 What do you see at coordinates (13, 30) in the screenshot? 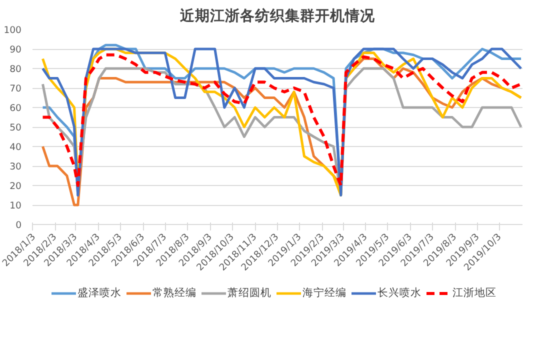
I see `y-tick-label: 100` at bounding box center [13, 30].